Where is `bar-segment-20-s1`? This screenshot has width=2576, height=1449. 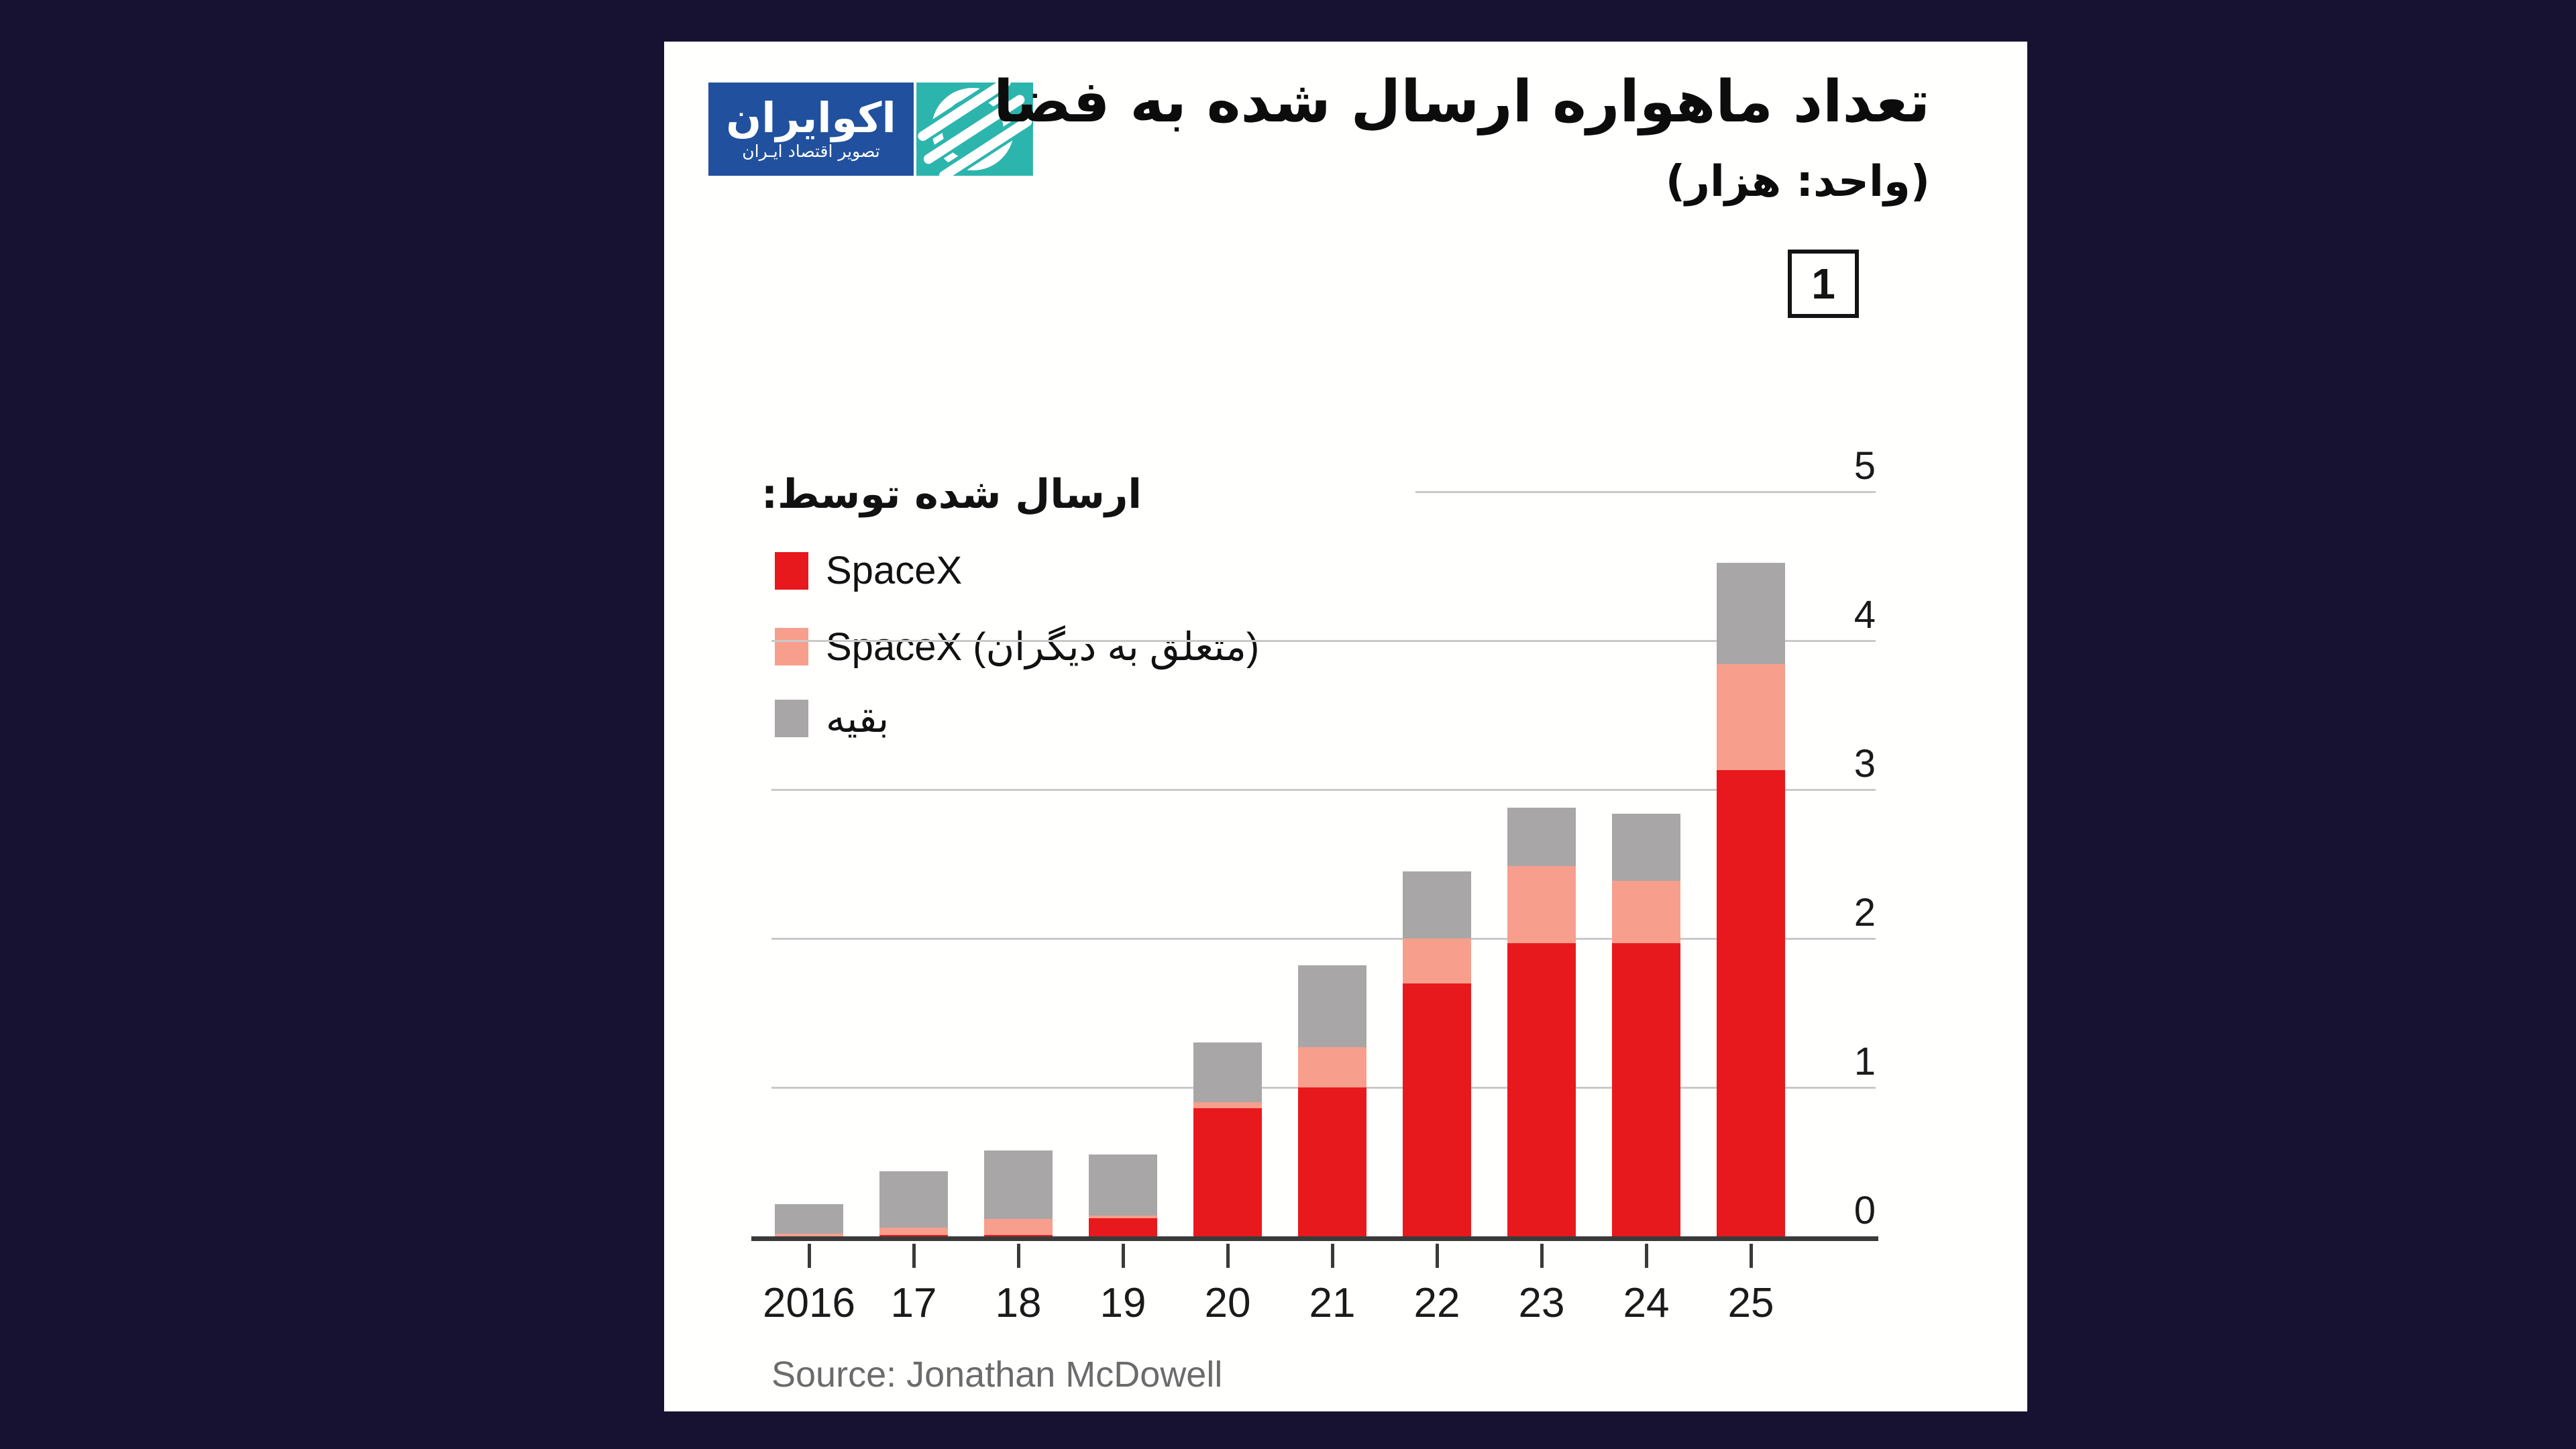 bar-segment-20-s1 is located at coordinates (1227, 1105).